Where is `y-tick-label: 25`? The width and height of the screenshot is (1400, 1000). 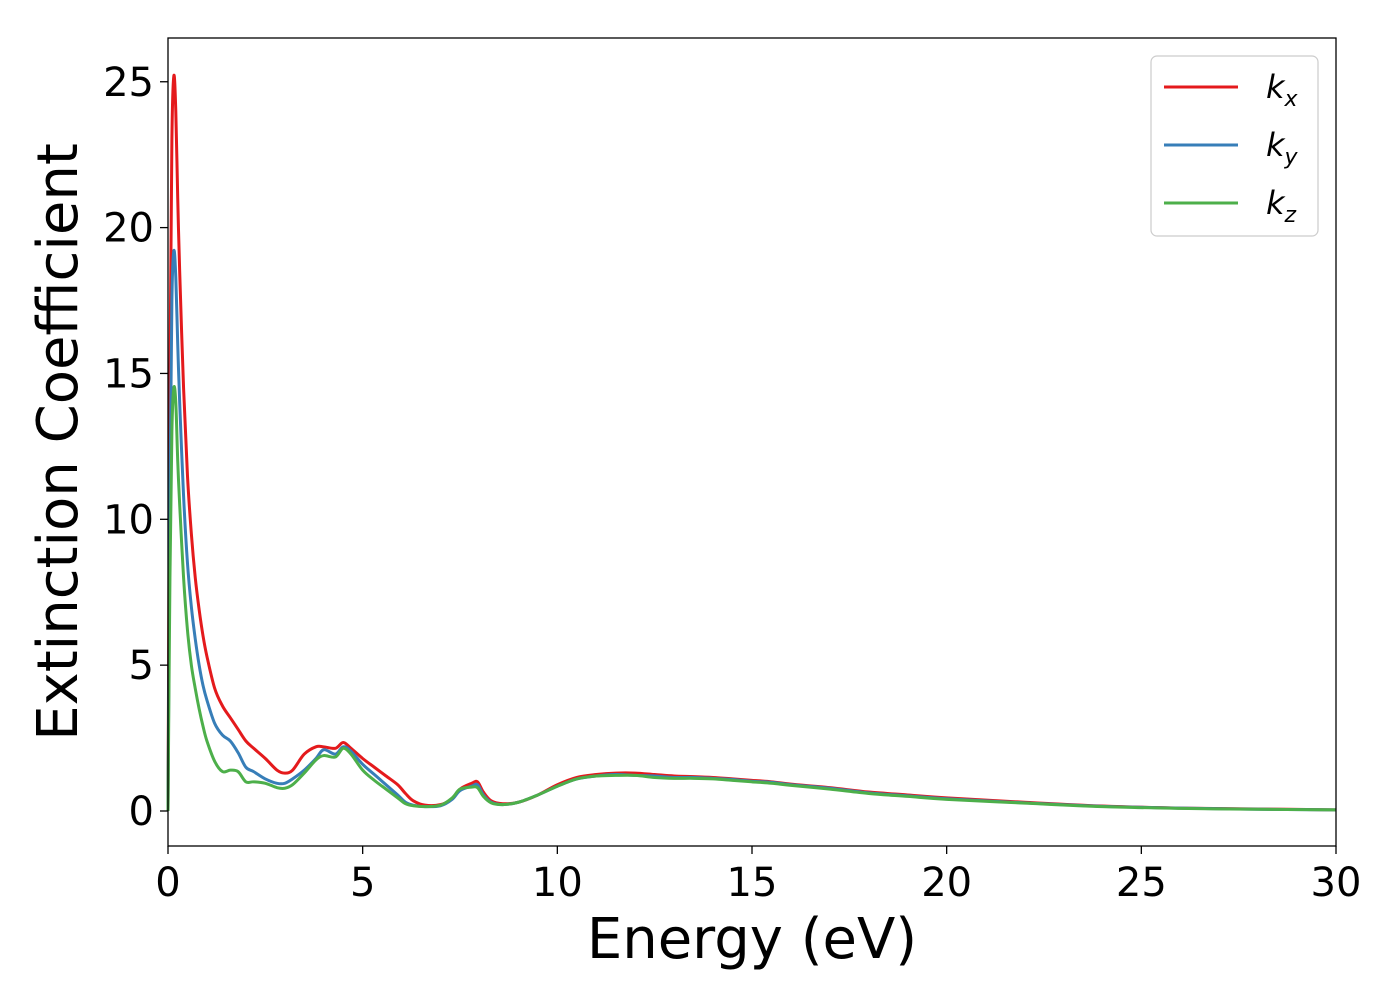
y-tick-label: 25 is located at coordinates (128, 83).